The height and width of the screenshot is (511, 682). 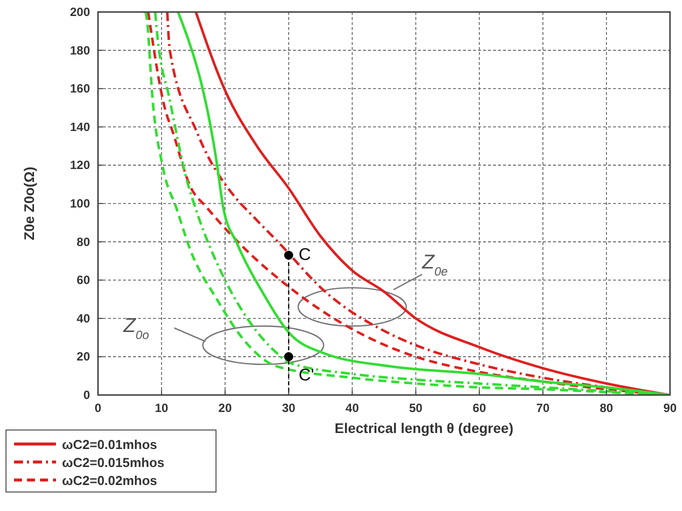 I want to click on x-tick-label: 70, so click(x=543, y=408).